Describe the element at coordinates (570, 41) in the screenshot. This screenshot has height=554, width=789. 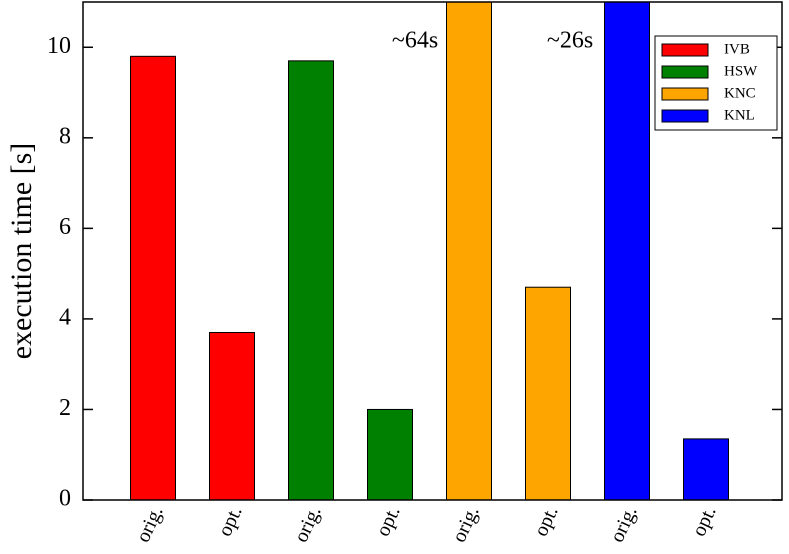
I see `annotation: ~26s` at that location.